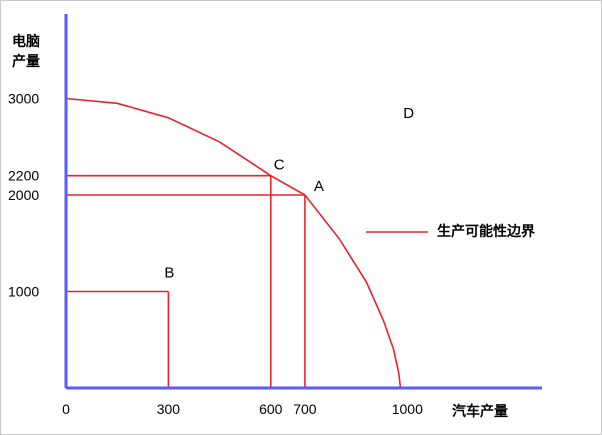 The image size is (602, 435). Describe the element at coordinates (169, 409) in the screenshot. I see `x-tick-label: 300` at that location.